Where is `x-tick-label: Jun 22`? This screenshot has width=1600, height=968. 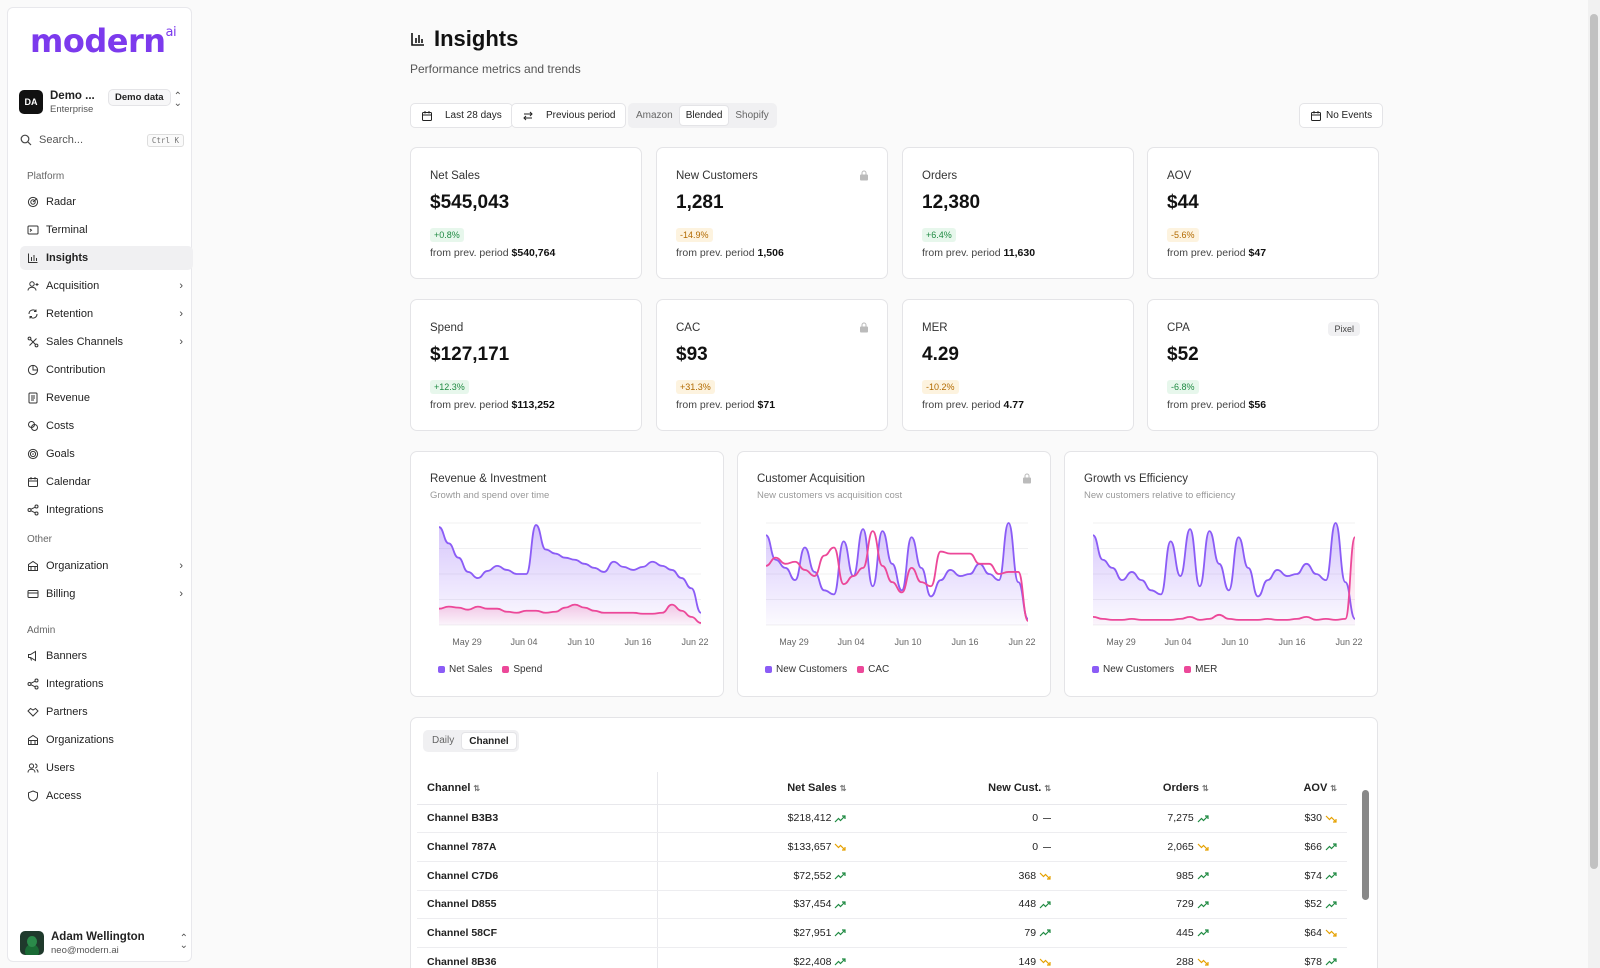 x-tick-label: Jun 22 is located at coordinates (694, 642).